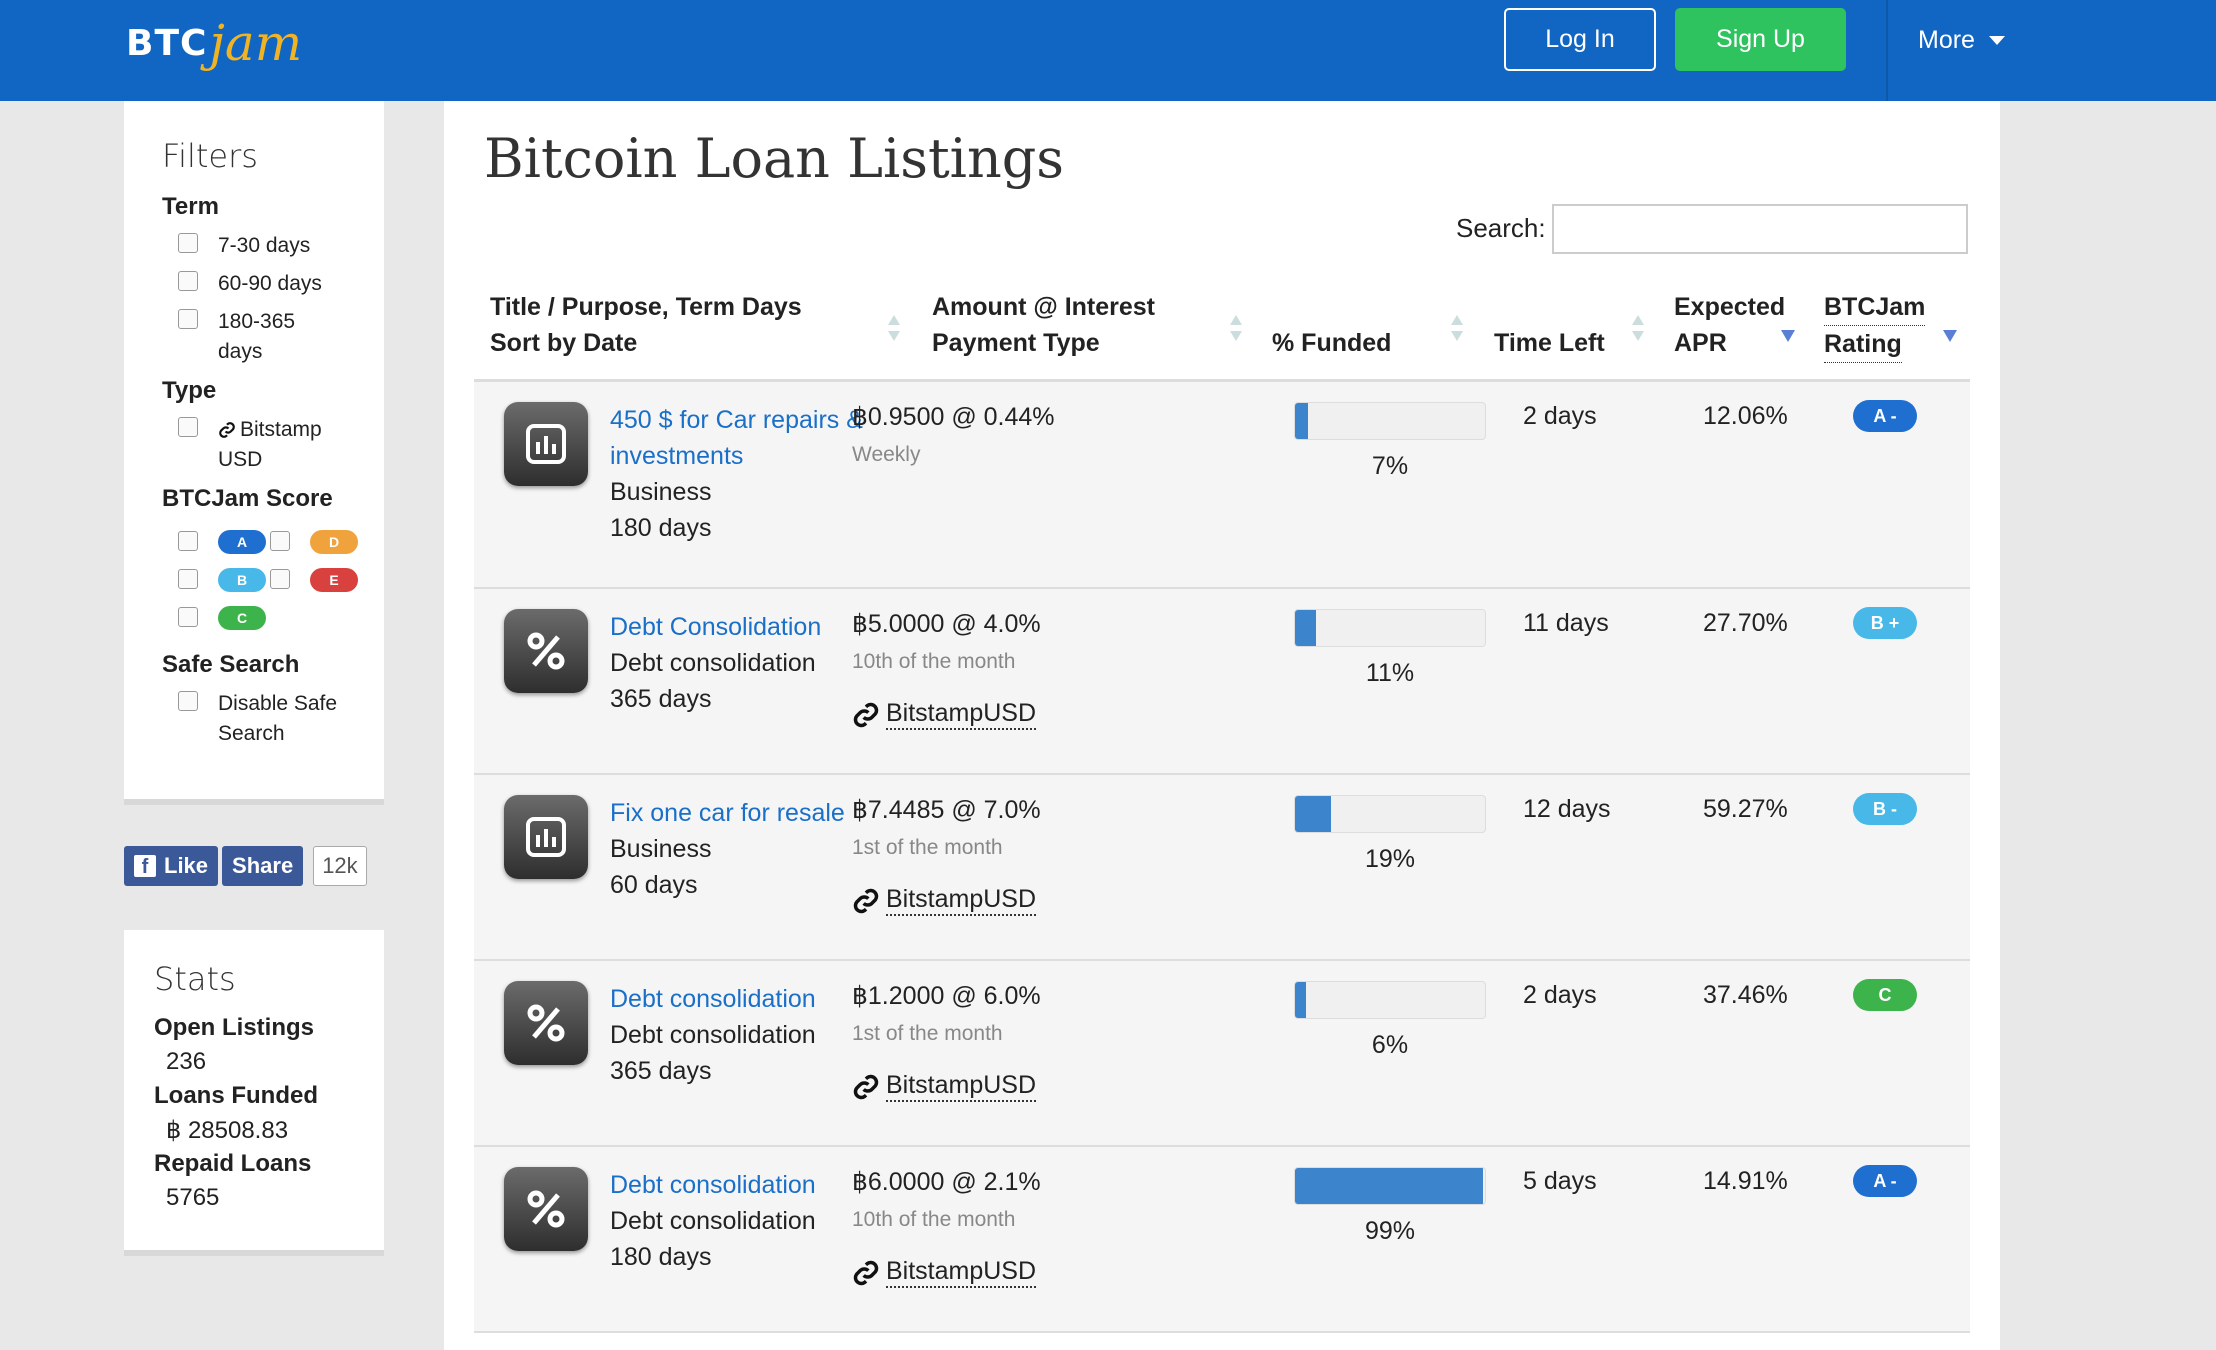 Image resolution: width=2216 pixels, height=1350 pixels. I want to click on score-e-badge: E, so click(334, 580).